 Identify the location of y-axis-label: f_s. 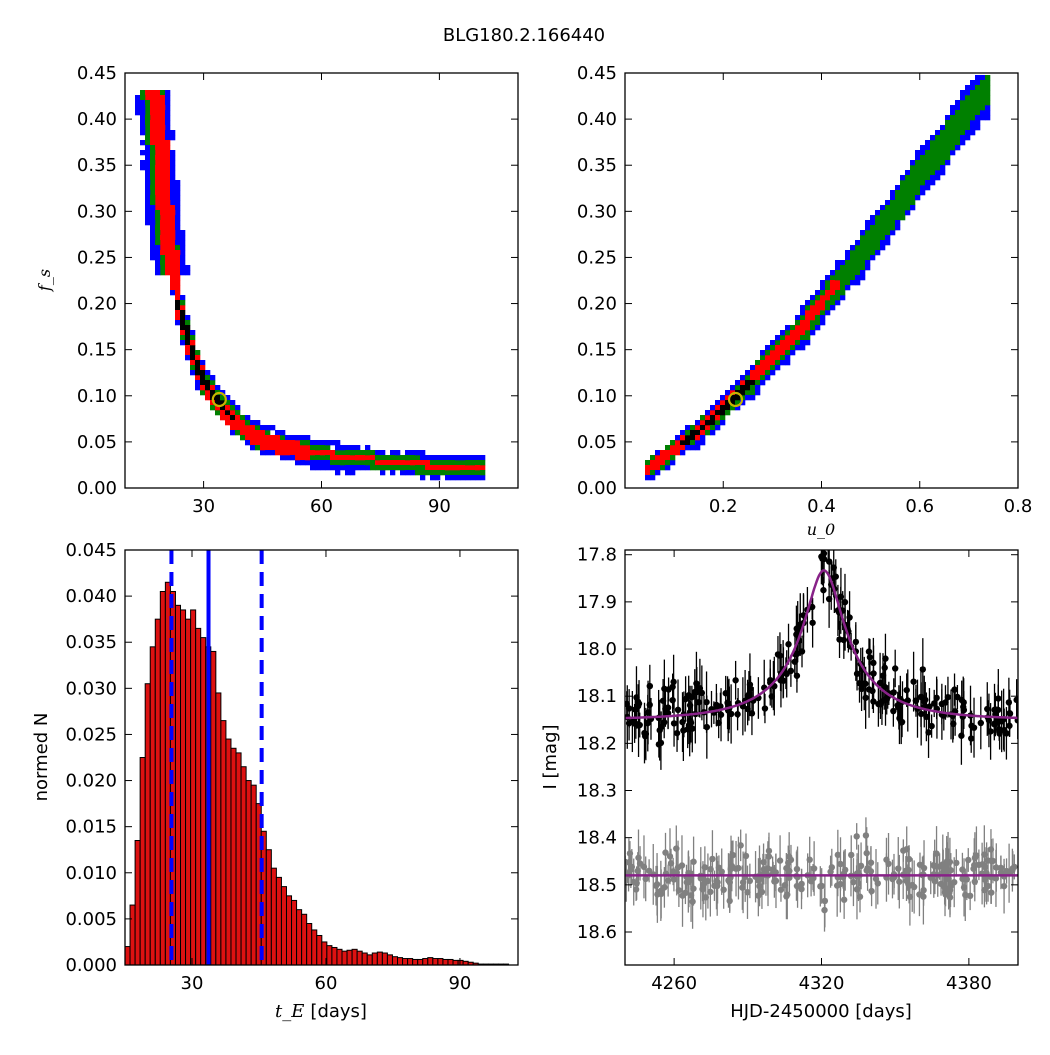
(44, 280).